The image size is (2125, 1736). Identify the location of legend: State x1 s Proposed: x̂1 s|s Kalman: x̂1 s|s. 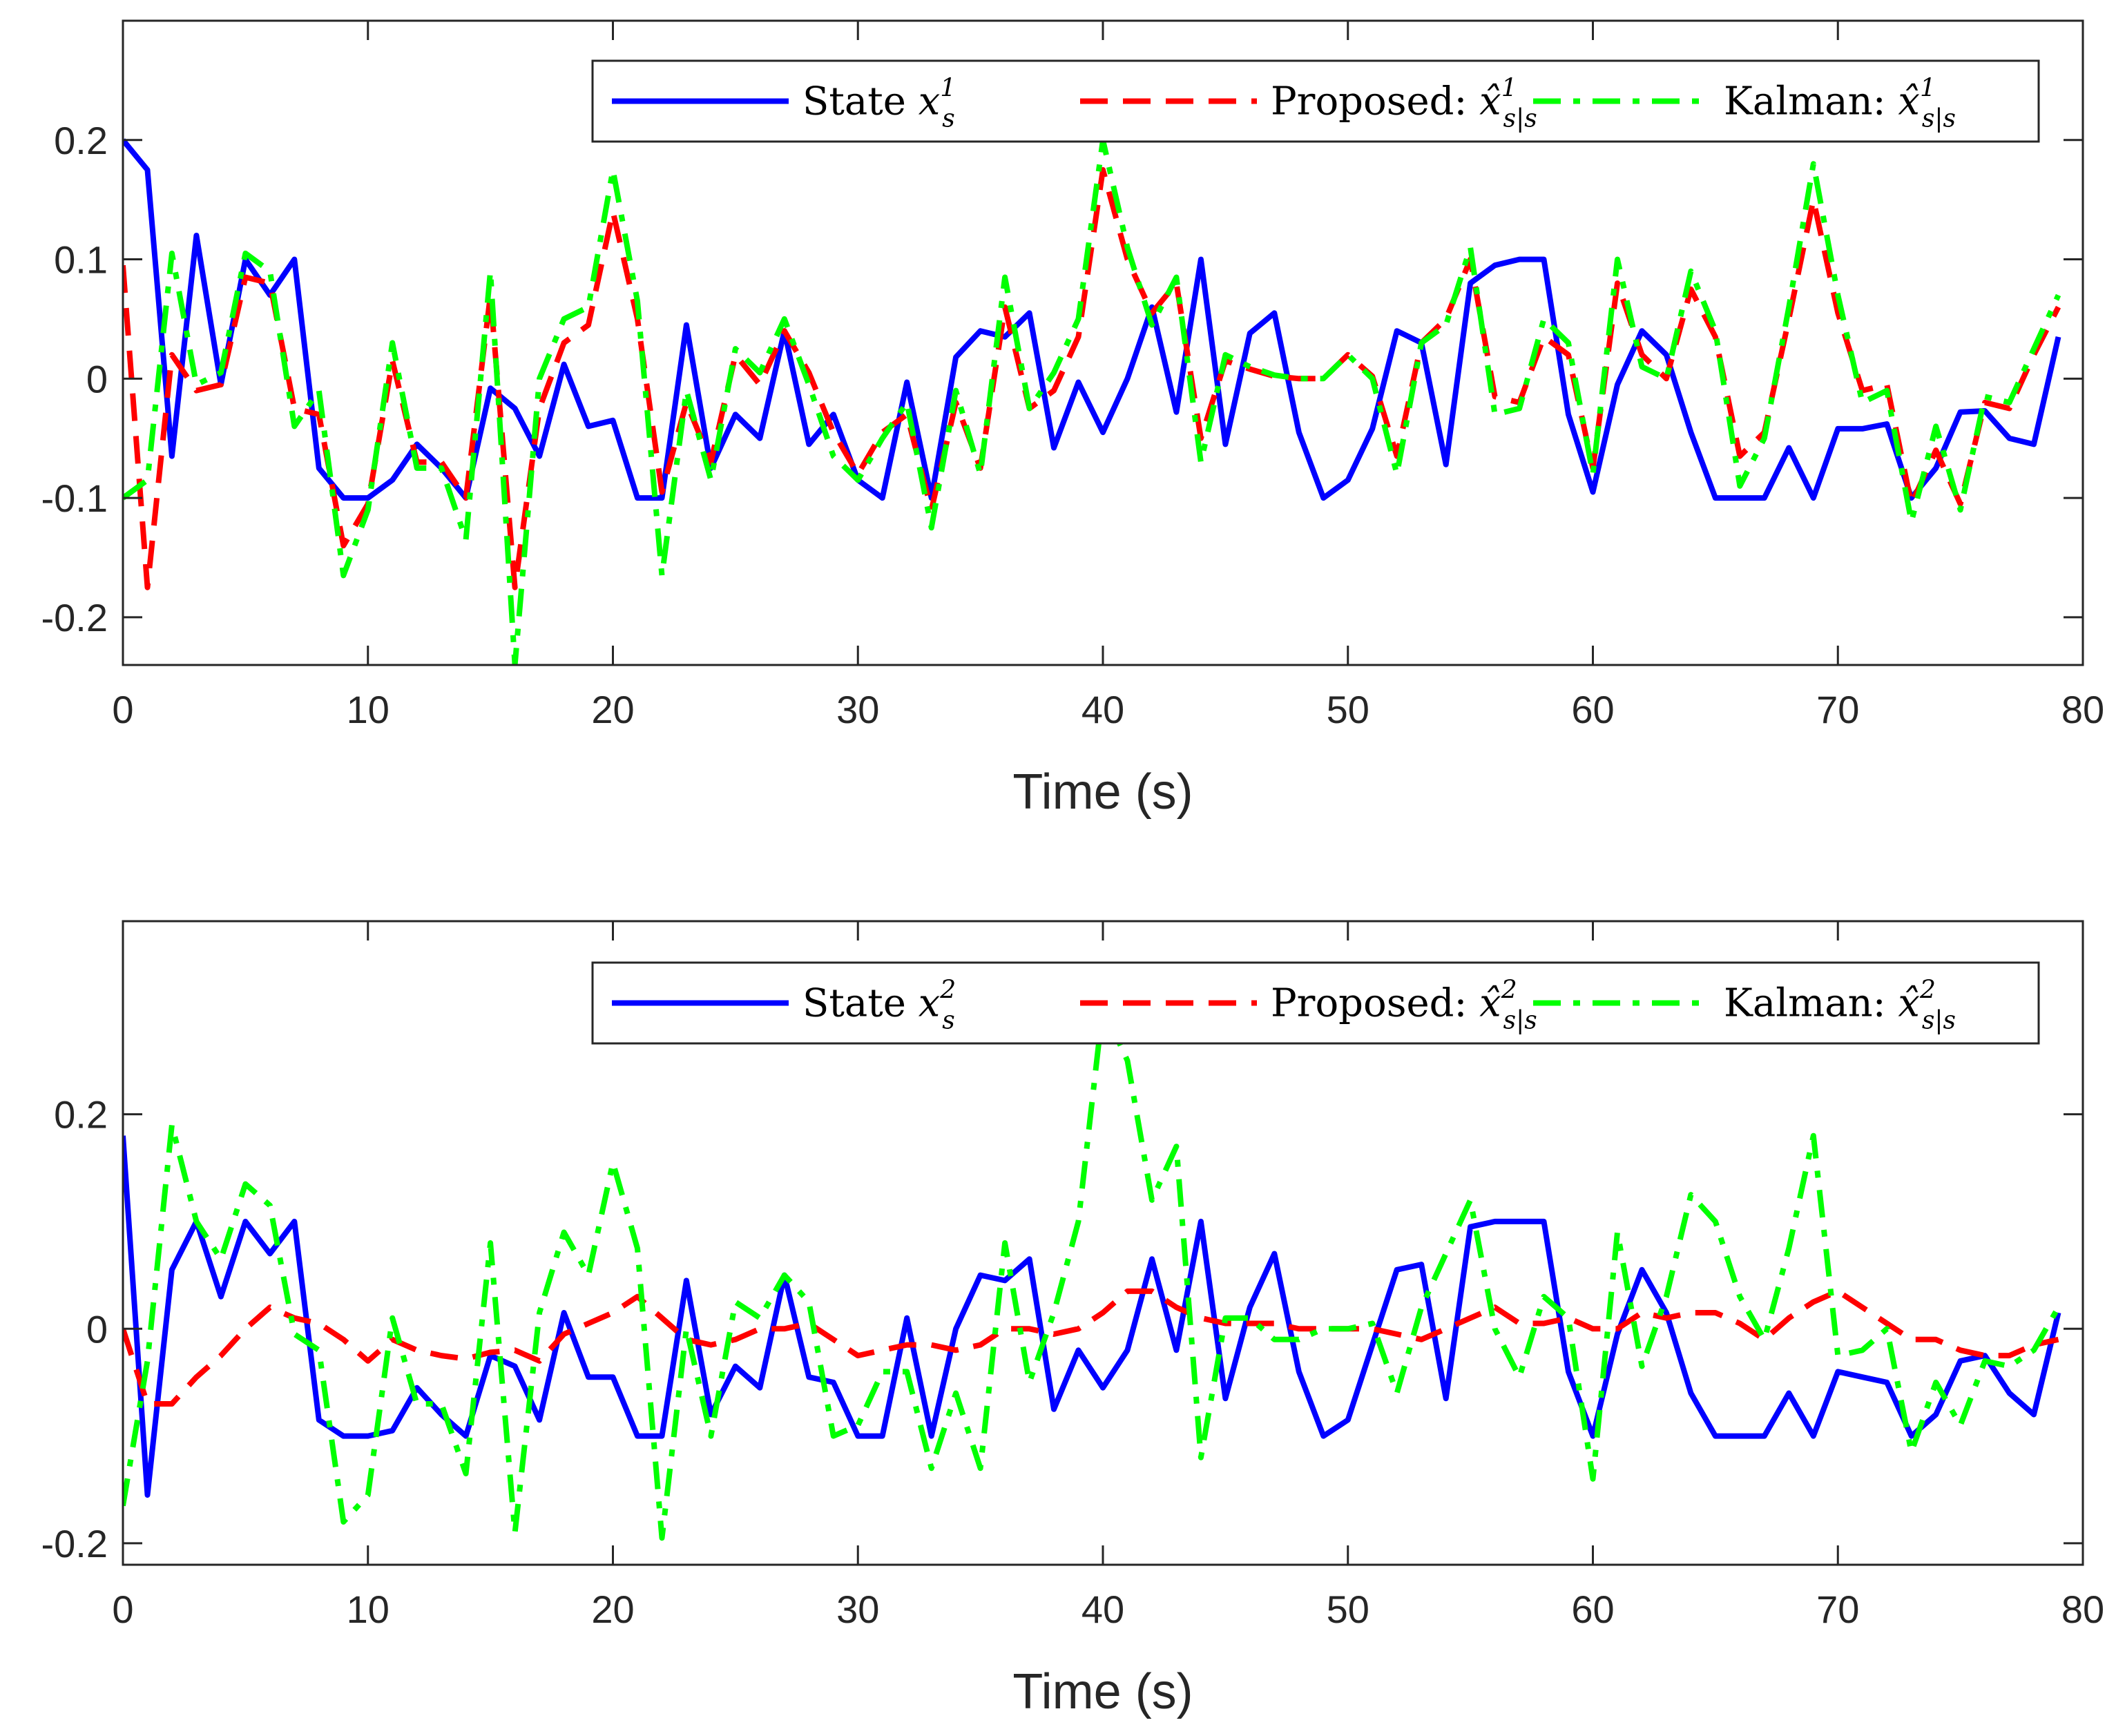
(1315, 101).